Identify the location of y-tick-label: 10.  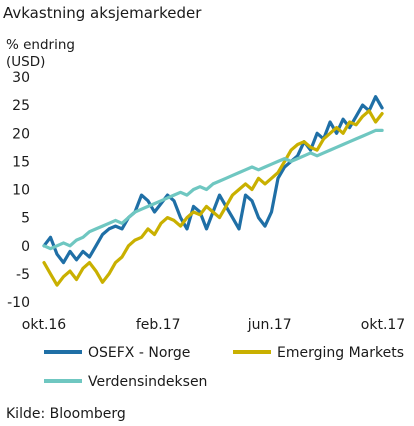
(21, 191).